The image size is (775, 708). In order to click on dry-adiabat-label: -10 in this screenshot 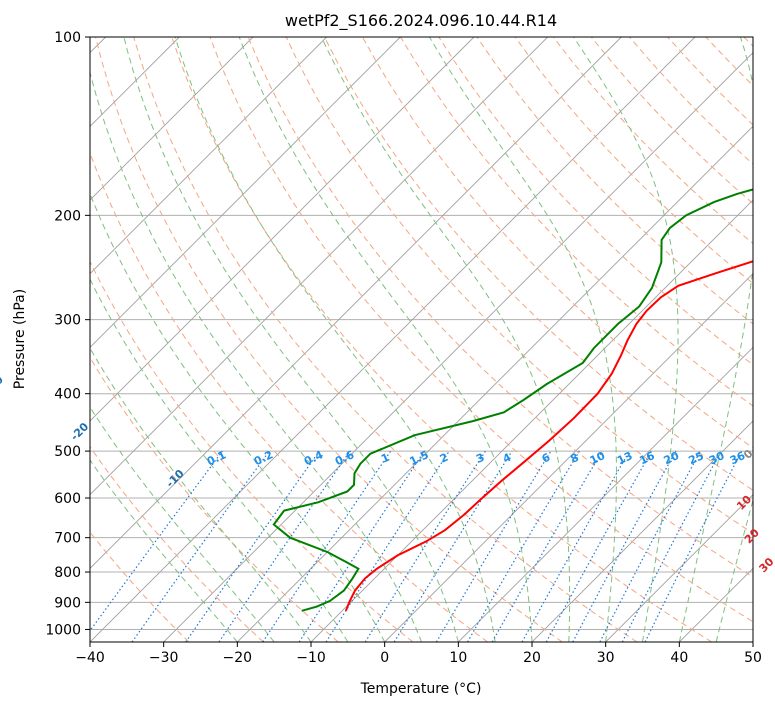, I will do `click(175, 478)`.